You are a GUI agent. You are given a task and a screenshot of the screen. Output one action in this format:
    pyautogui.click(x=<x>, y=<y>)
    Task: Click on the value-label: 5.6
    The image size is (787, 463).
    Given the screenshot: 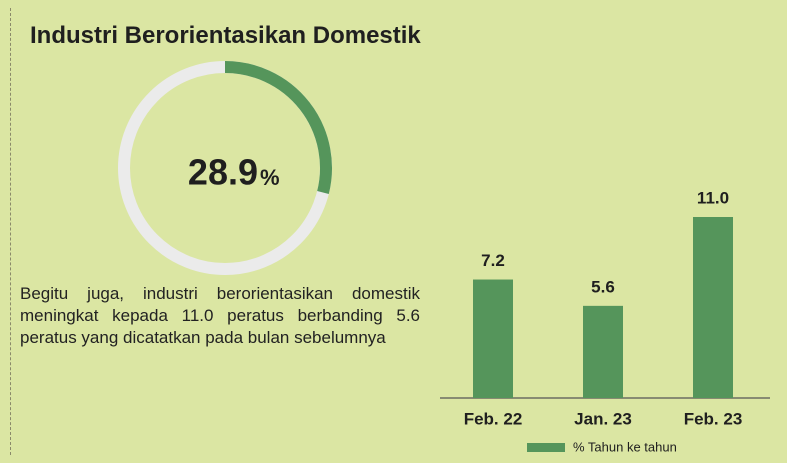 What is the action you would take?
    pyautogui.click(x=603, y=286)
    